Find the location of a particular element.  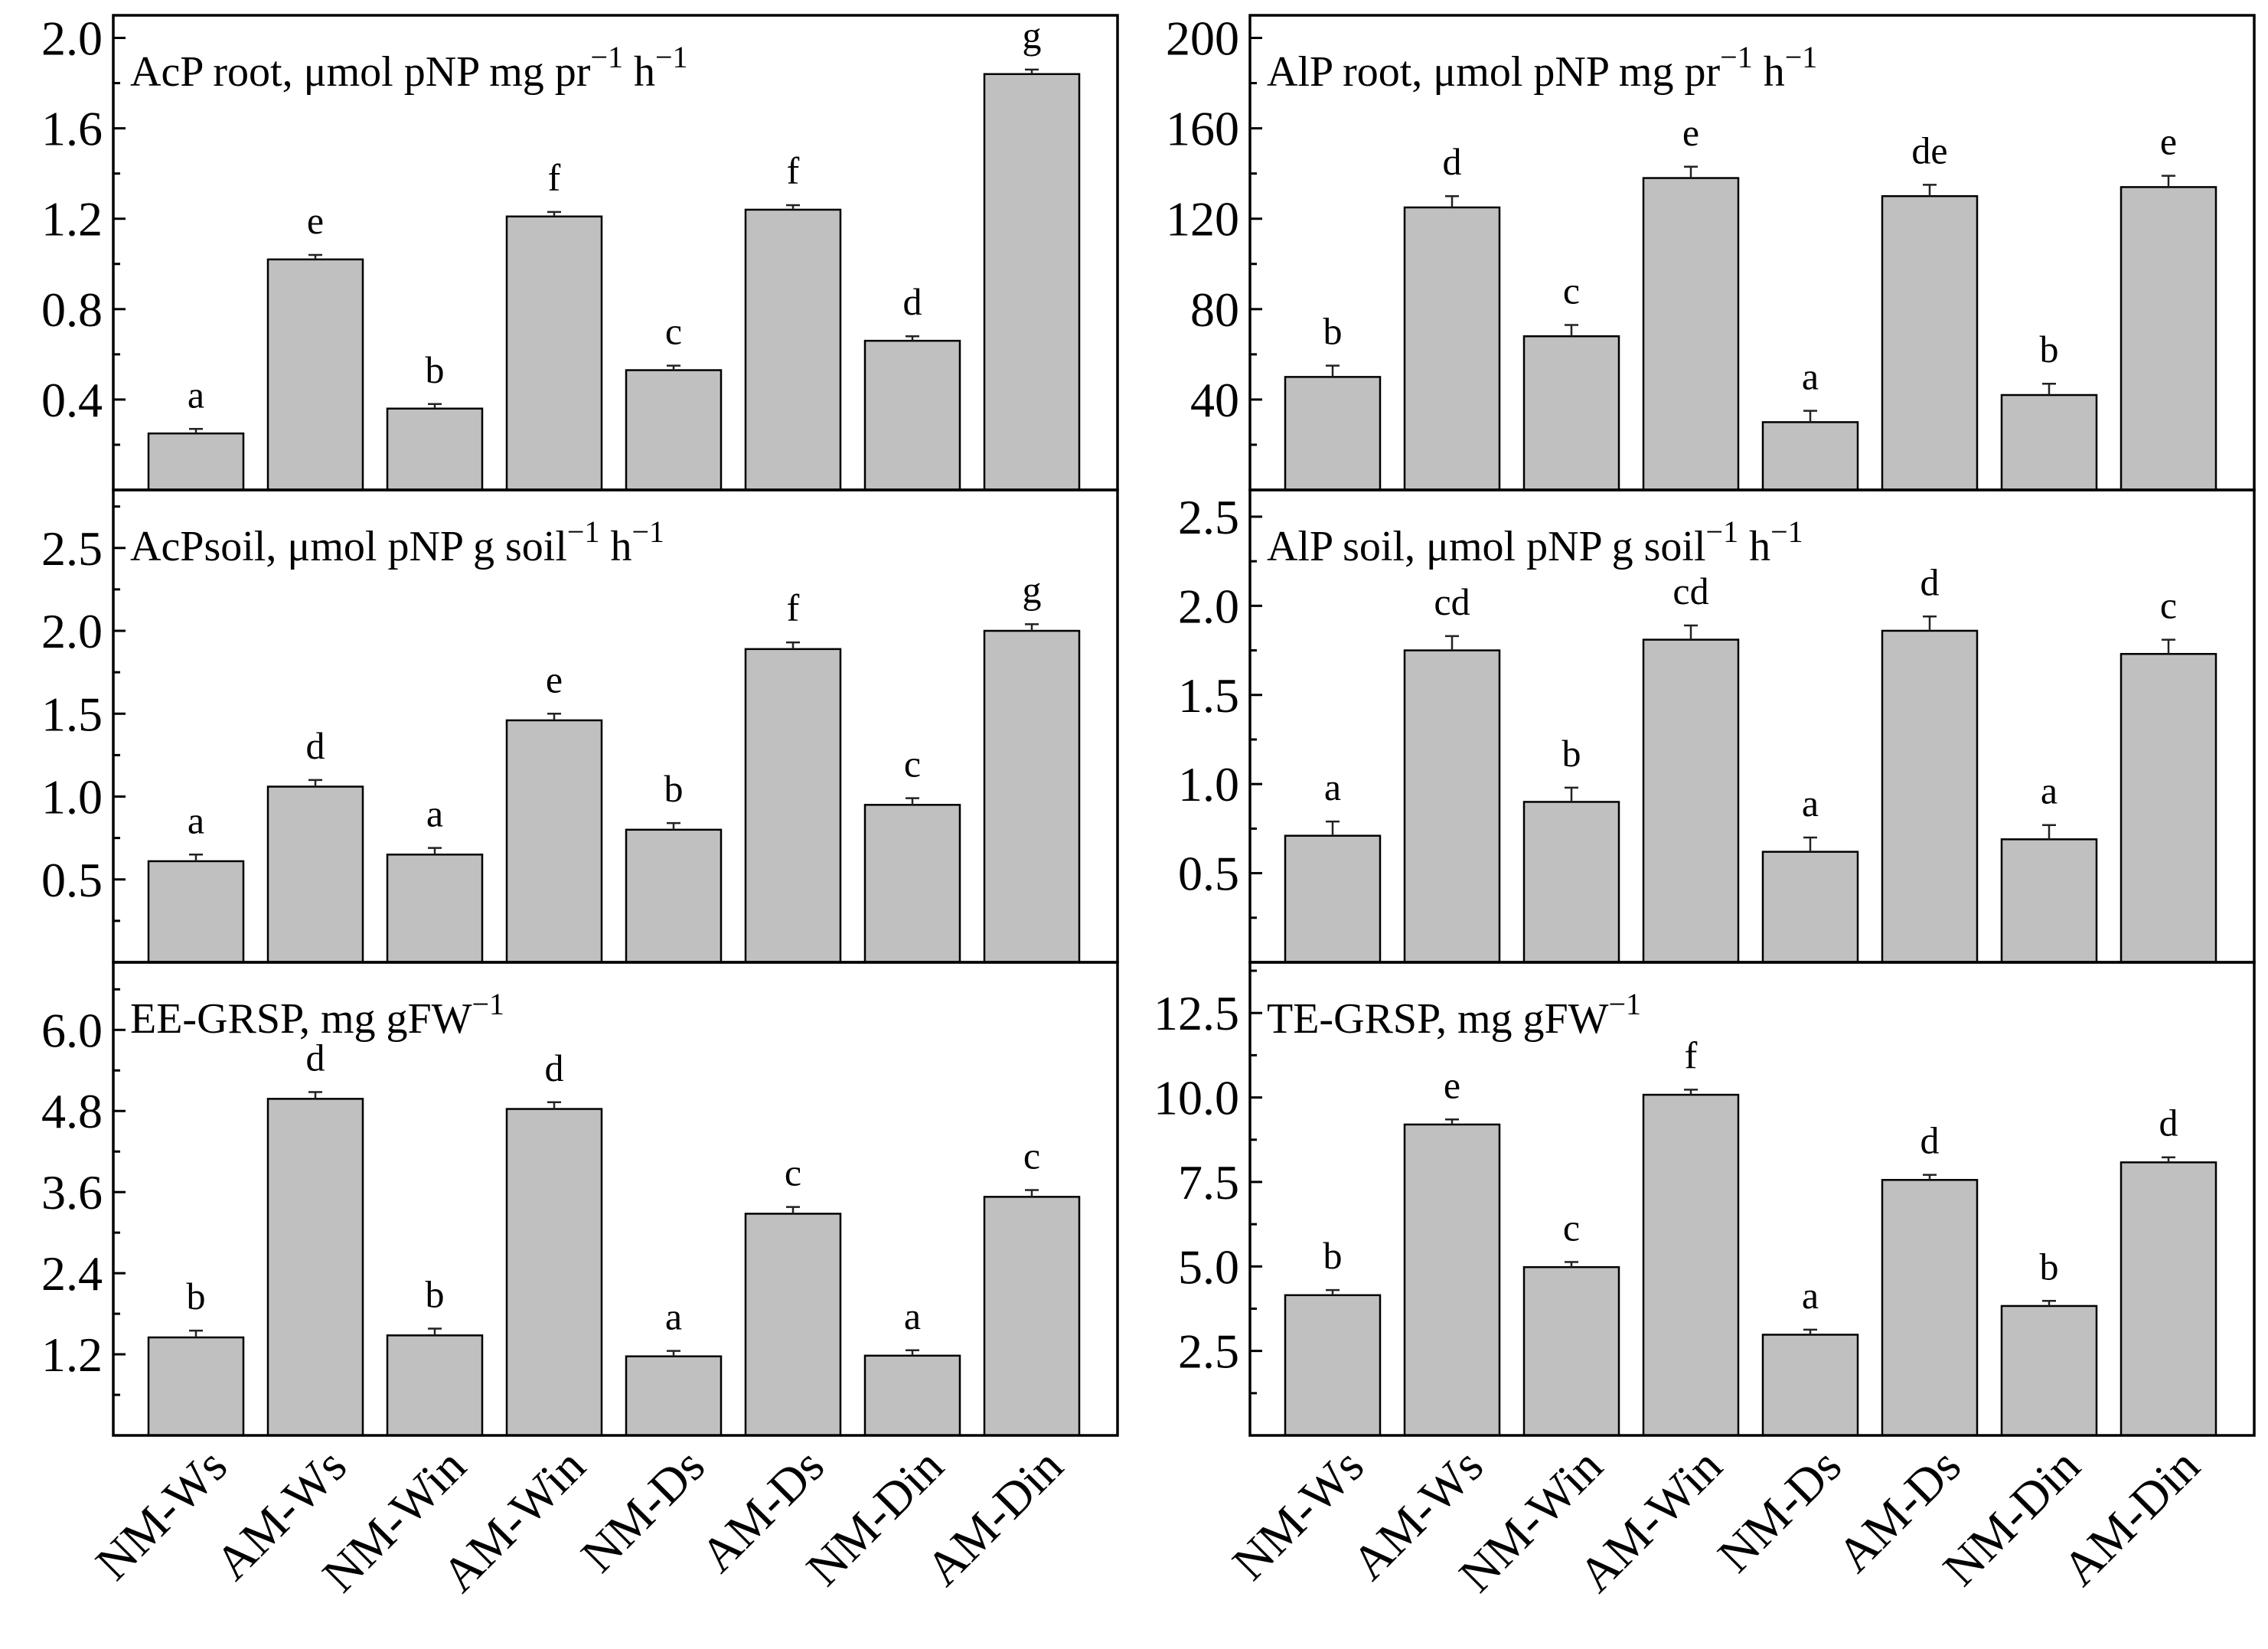

y-tick-label: 7.5 is located at coordinates (1208, 1182).